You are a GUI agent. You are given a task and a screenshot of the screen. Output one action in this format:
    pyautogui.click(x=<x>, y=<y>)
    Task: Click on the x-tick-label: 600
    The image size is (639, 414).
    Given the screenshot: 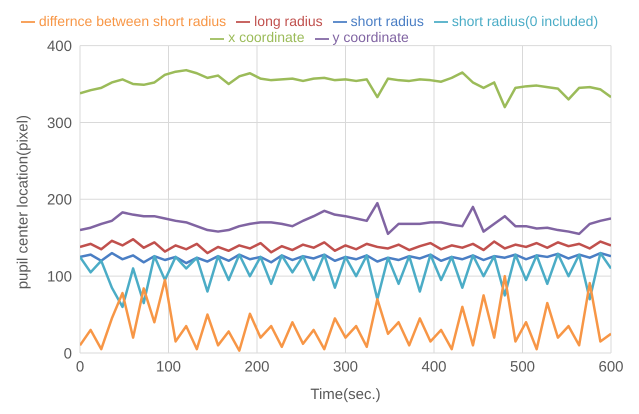 What is the action you would take?
    pyautogui.click(x=611, y=367)
    